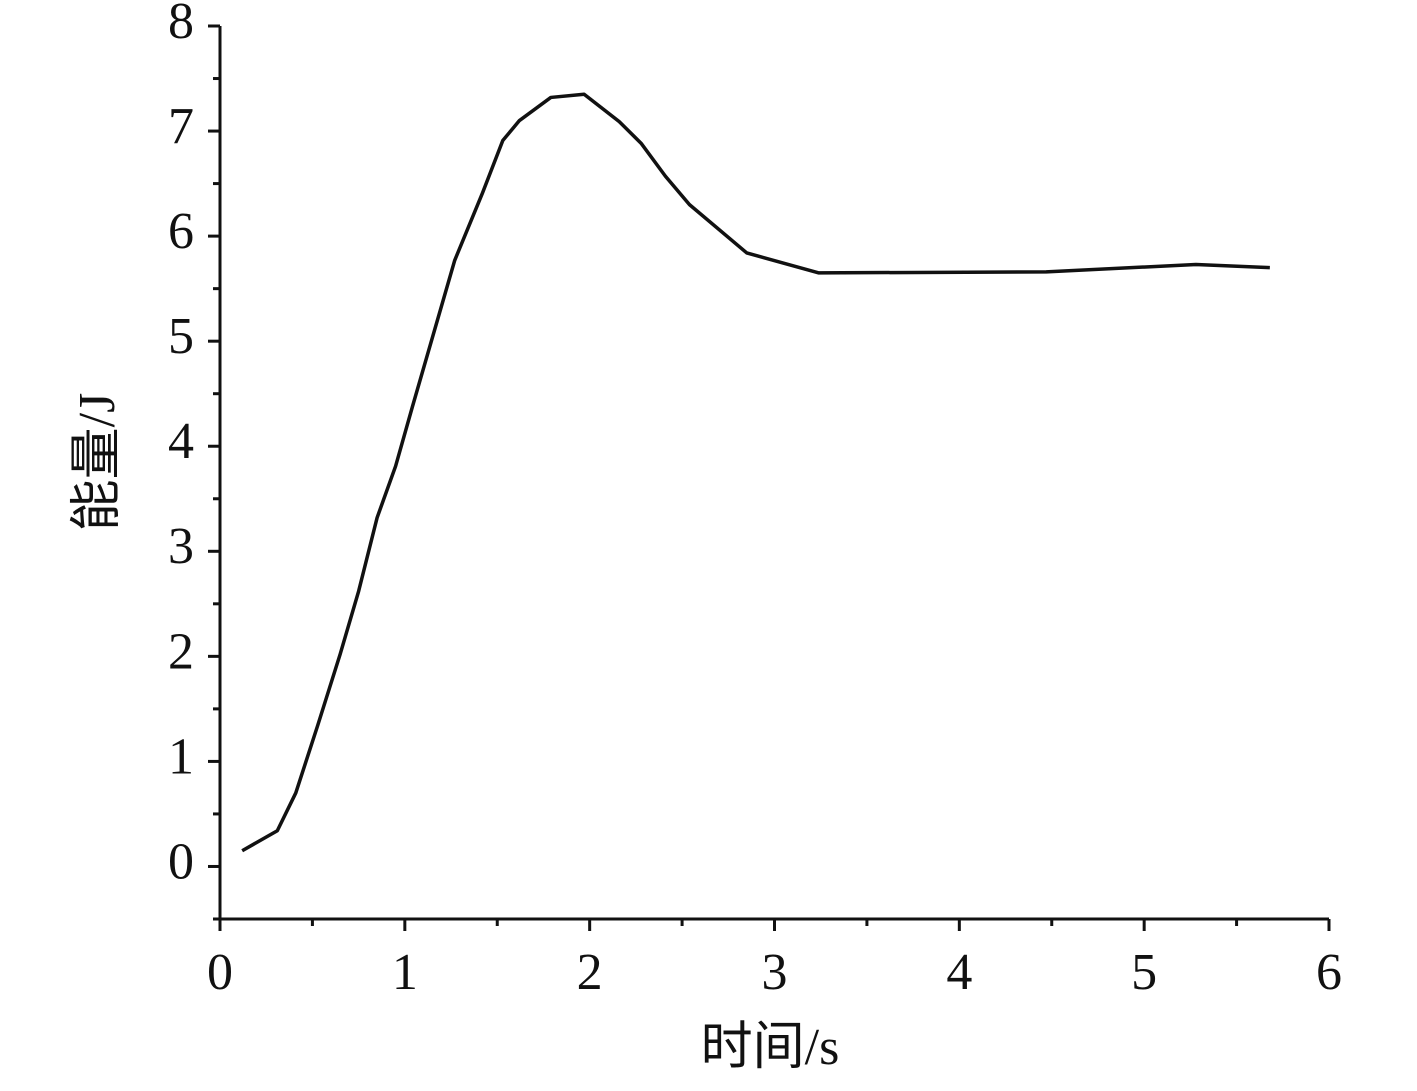 The height and width of the screenshot is (1091, 1417). I want to click on y-tick-label: 1, so click(181, 756).